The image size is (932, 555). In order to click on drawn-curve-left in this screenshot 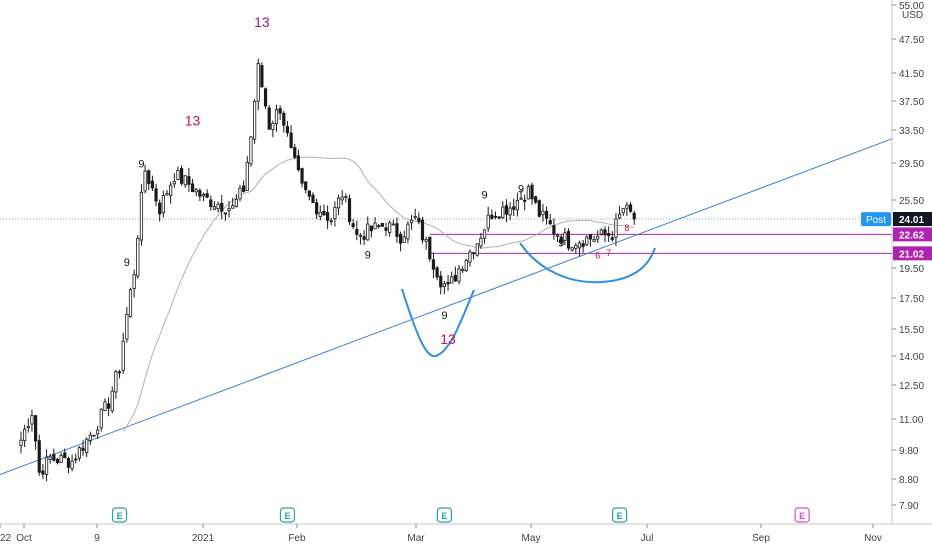, I will do `click(438, 323)`.